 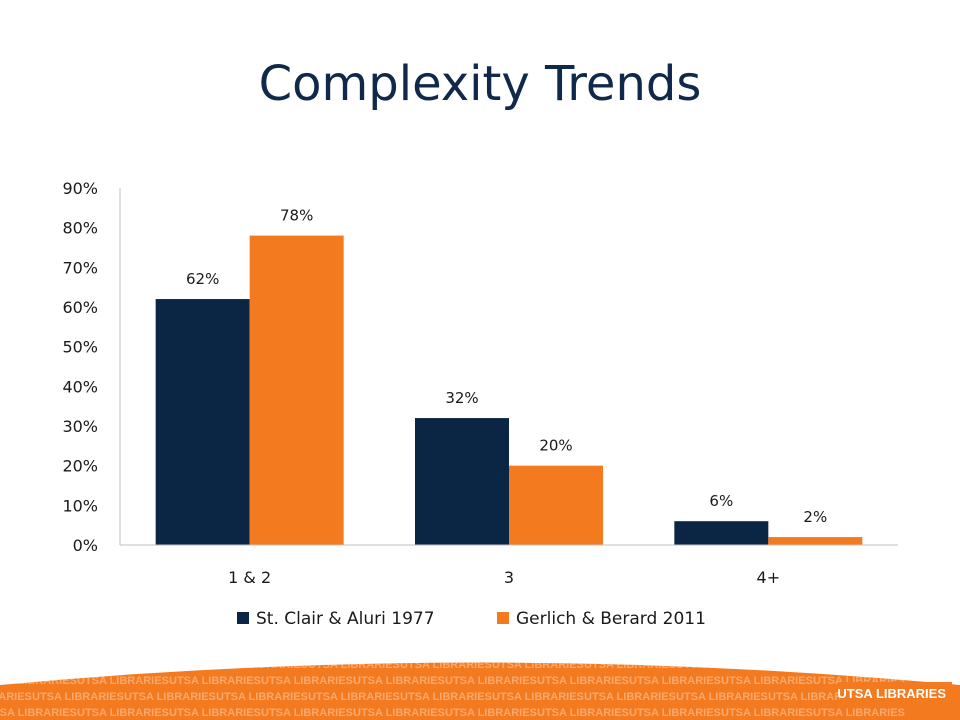 I want to click on data-label: 62%, so click(x=202, y=279).